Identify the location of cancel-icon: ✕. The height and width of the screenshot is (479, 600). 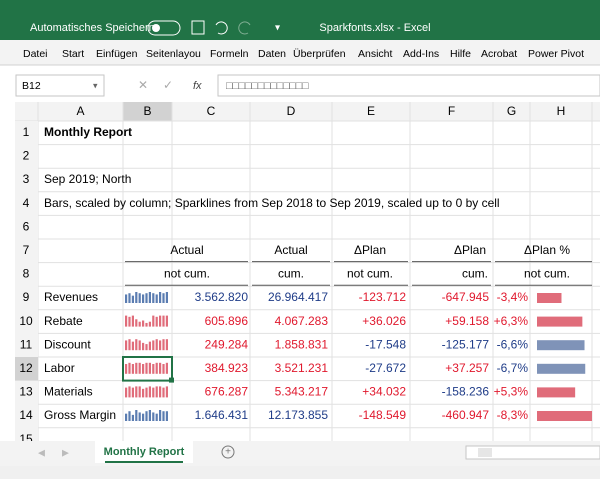
(143, 85).